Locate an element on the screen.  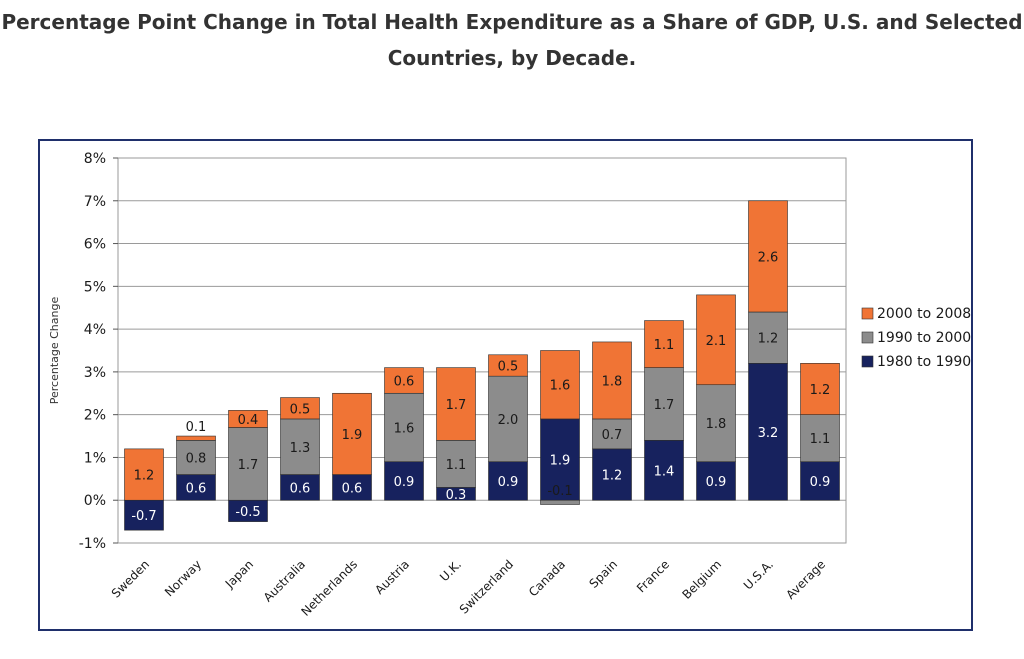
data-label: 2.6 is located at coordinates (768, 257).